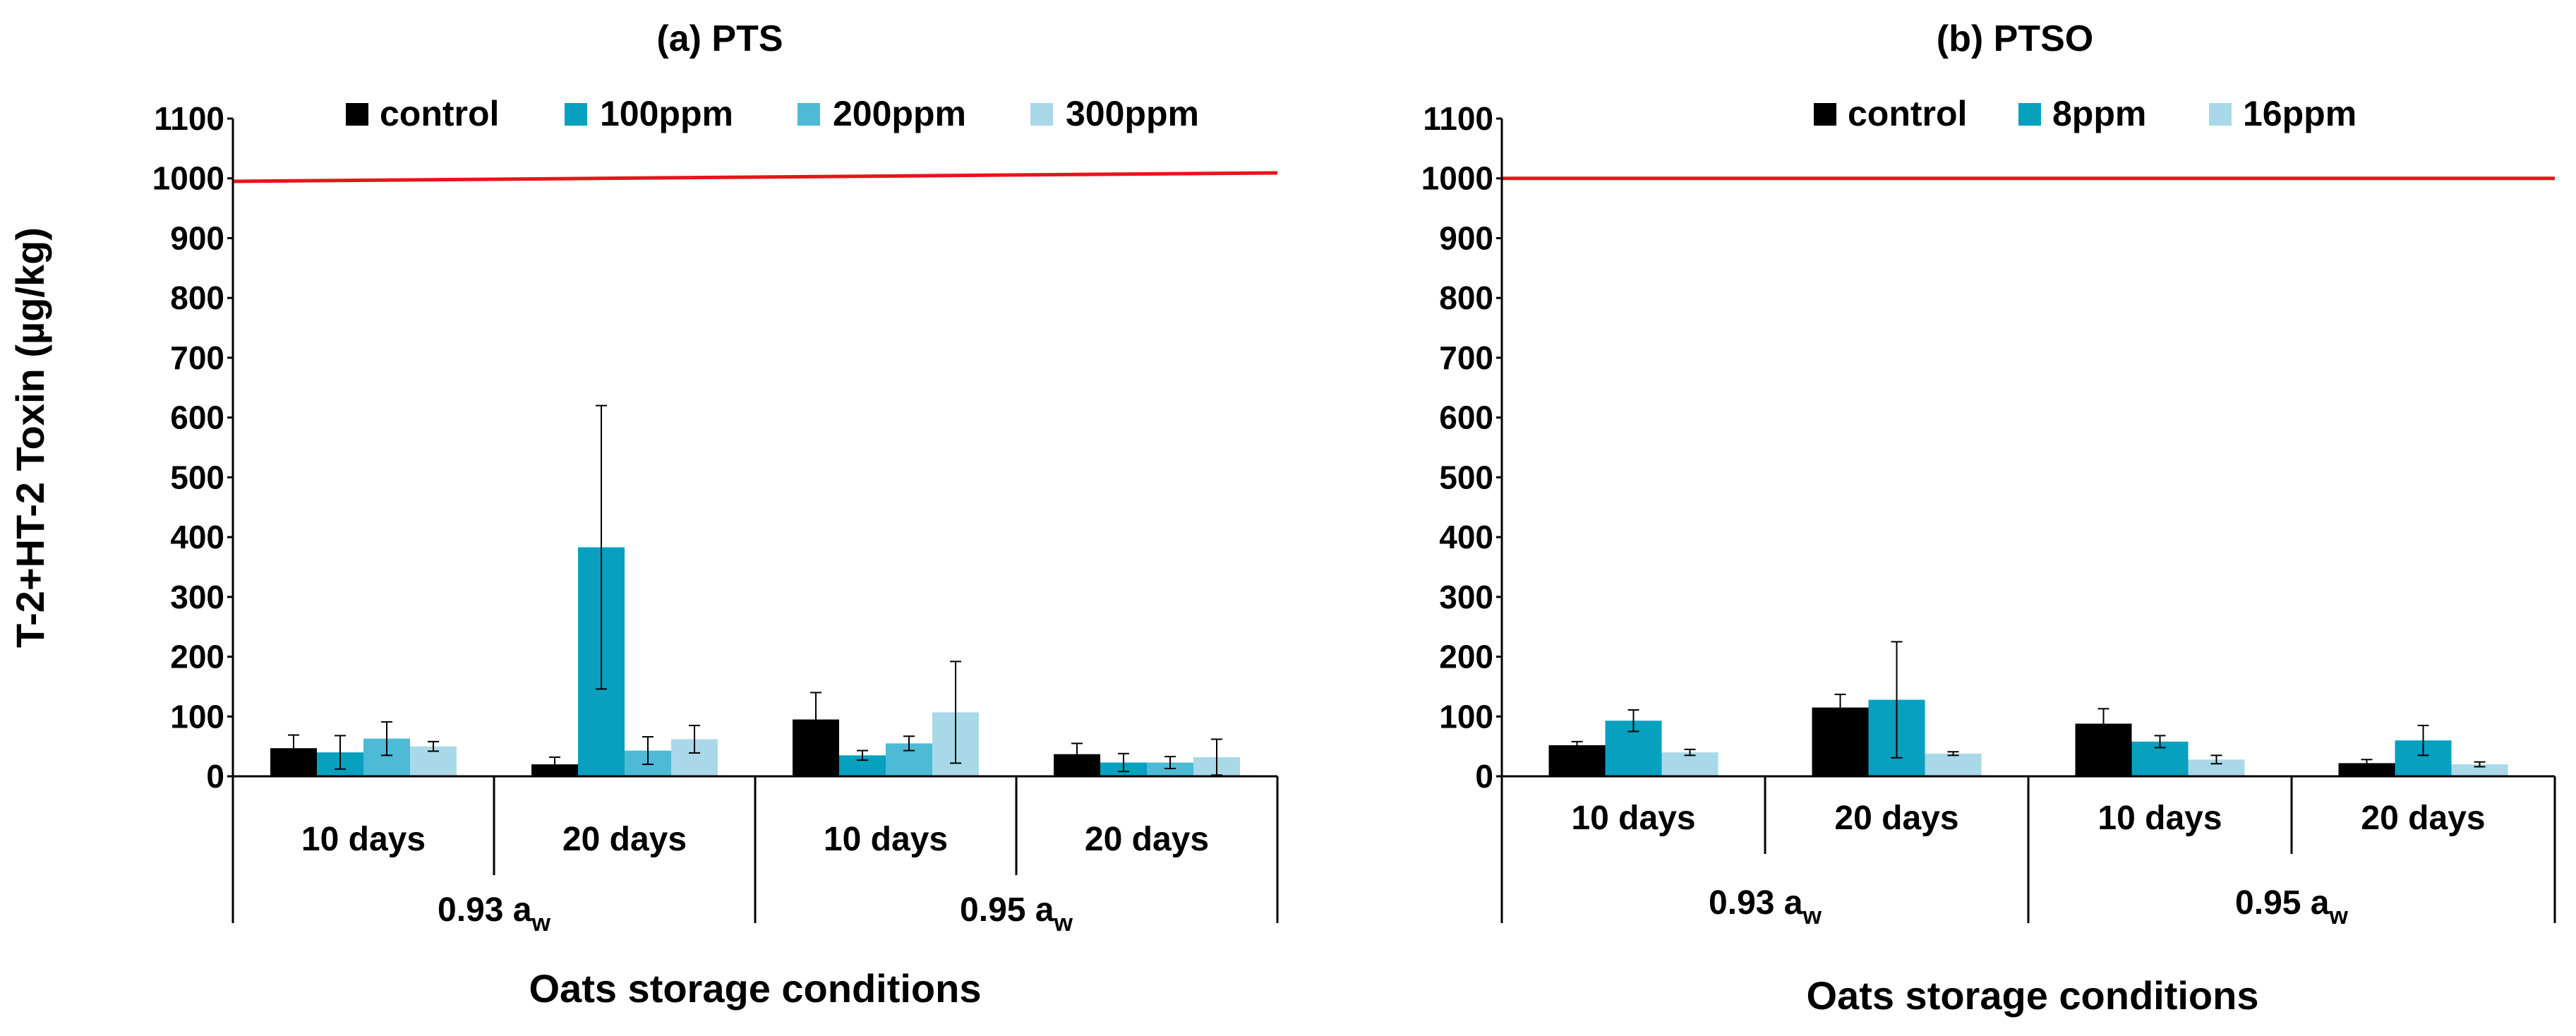 The width and height of the screenshot is (2576, 1036). I want to click on legend-label-200ppm: 200ppm, so click(899, 113).